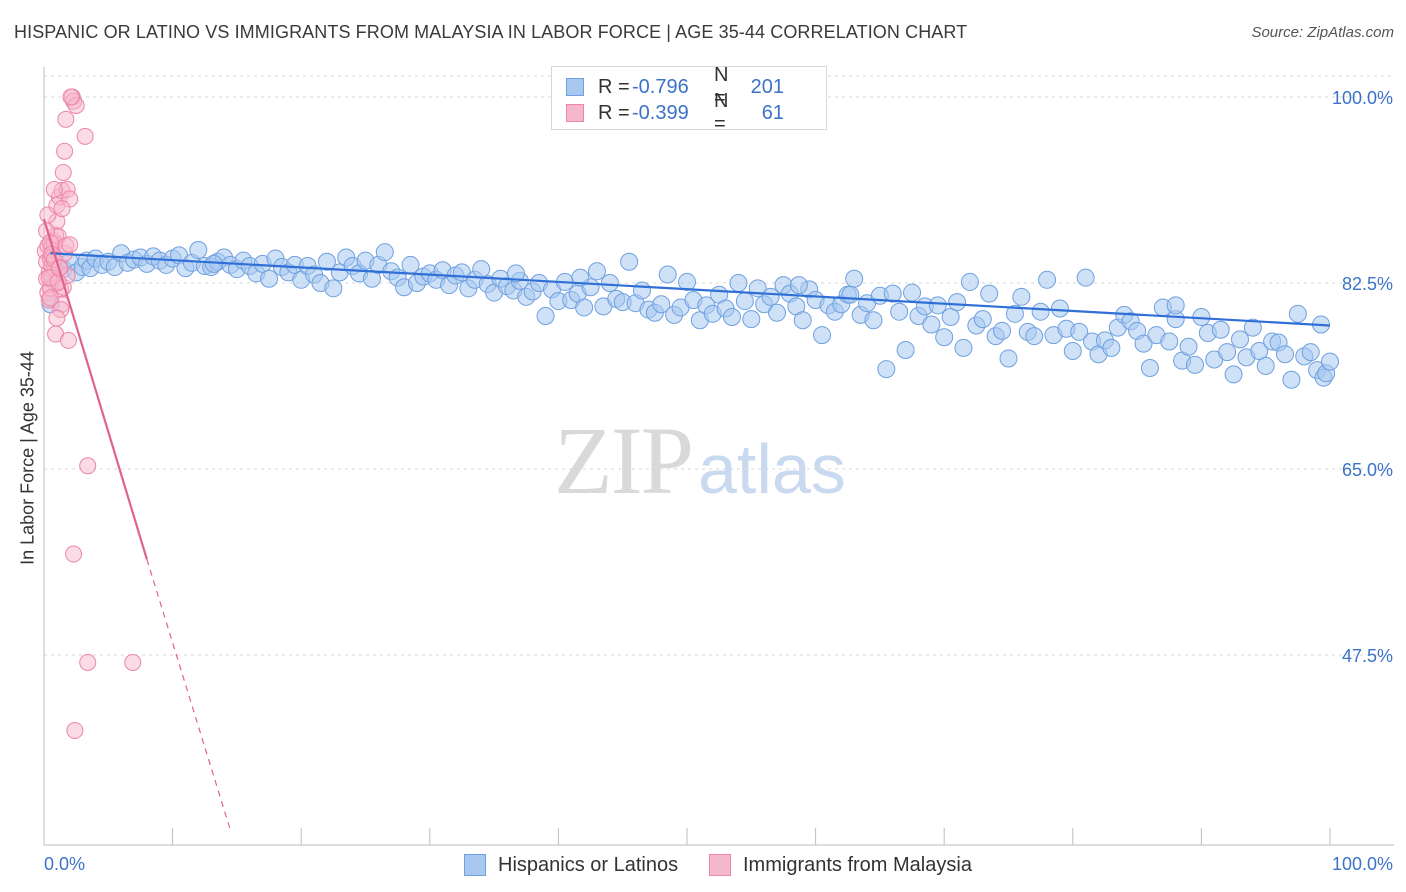 The height and width of the screenshot is (892, 1406). I want to click on legend-n-label: N =, so click(721, 112).